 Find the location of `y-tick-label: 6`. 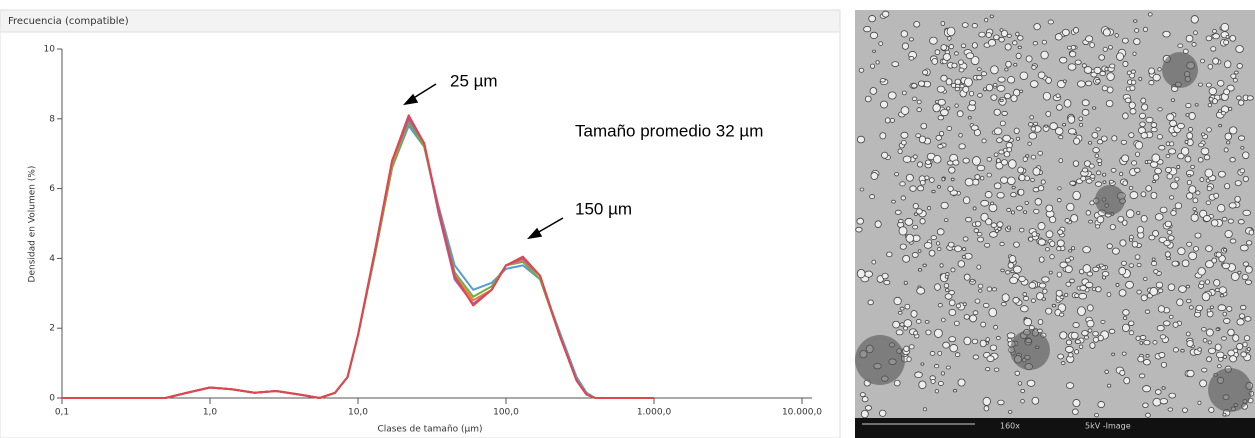

y-tick-label: 6 is located at coordinates (52, 189).